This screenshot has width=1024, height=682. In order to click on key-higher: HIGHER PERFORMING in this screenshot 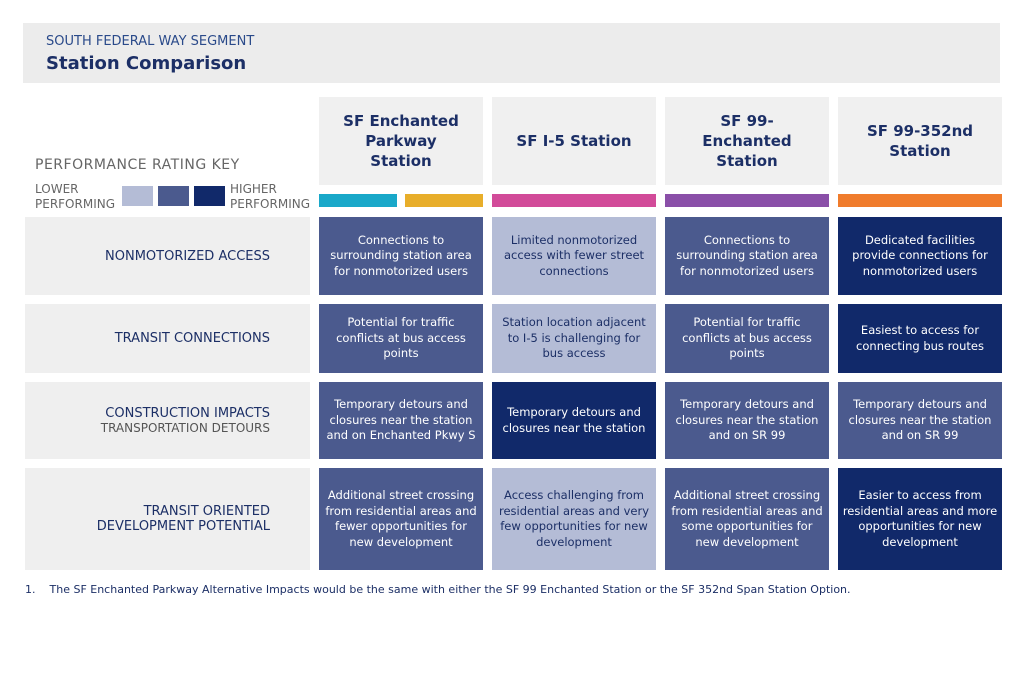, I will do `click(270, 196)`.